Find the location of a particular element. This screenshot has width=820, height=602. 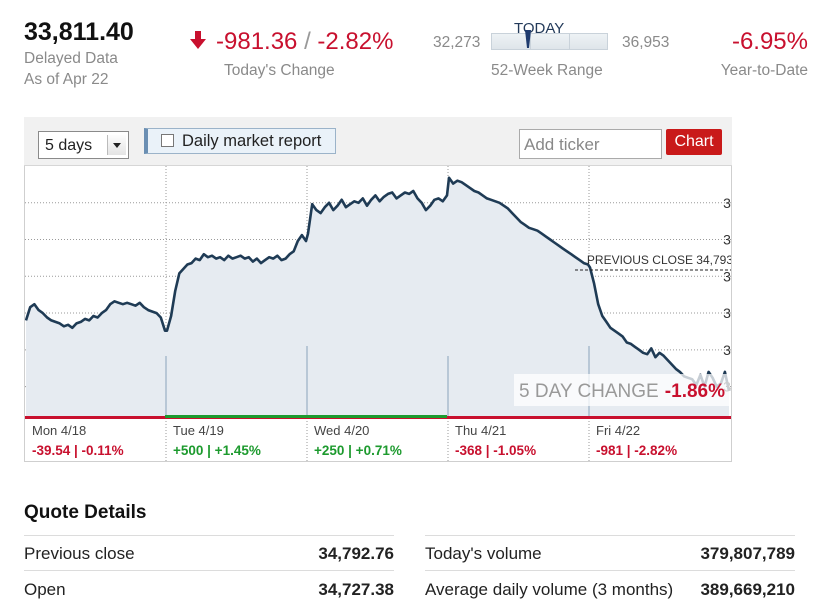

day-label: Wed 4/20 is located at coordinates (341, 430).